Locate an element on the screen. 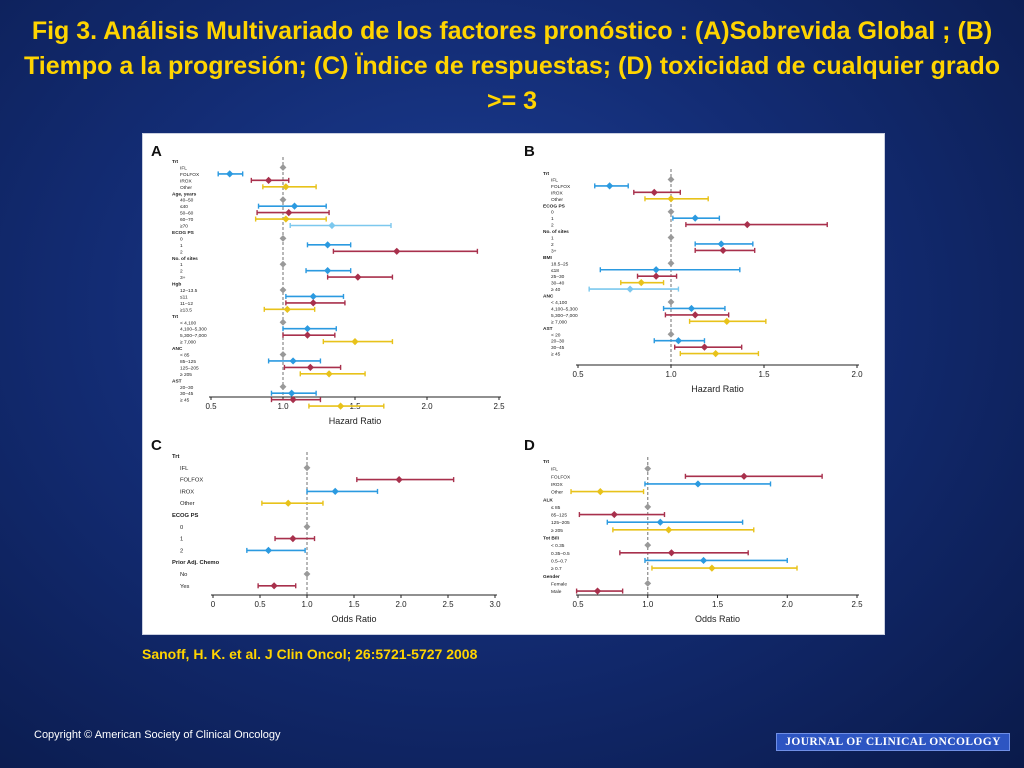 This screenshot has height=768, width=1024. panel-a-row-label: 4,100–5,300 is located at coordinates (193, 330).